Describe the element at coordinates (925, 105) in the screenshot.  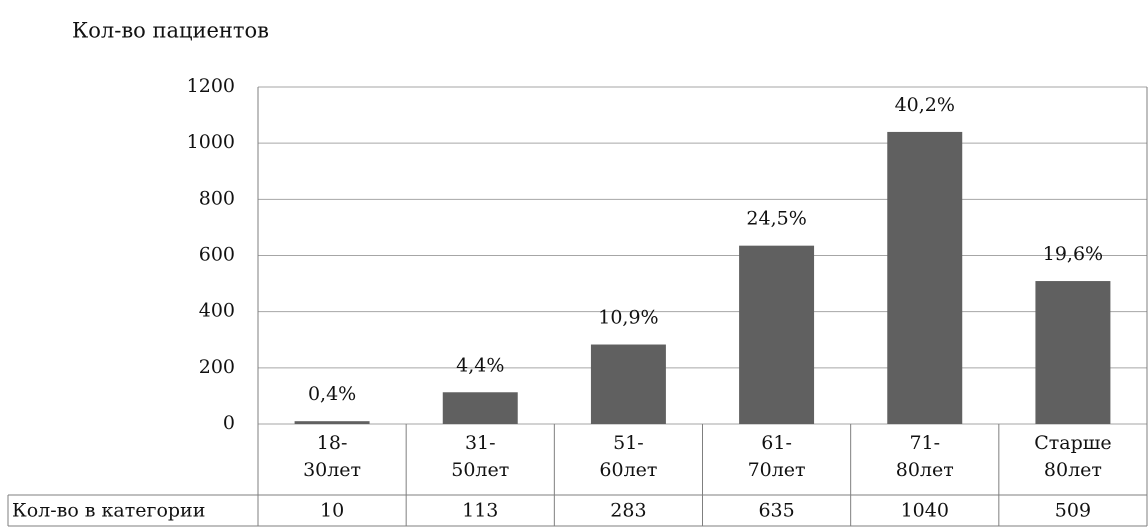
I see `annotation: 40,2%` at that location.